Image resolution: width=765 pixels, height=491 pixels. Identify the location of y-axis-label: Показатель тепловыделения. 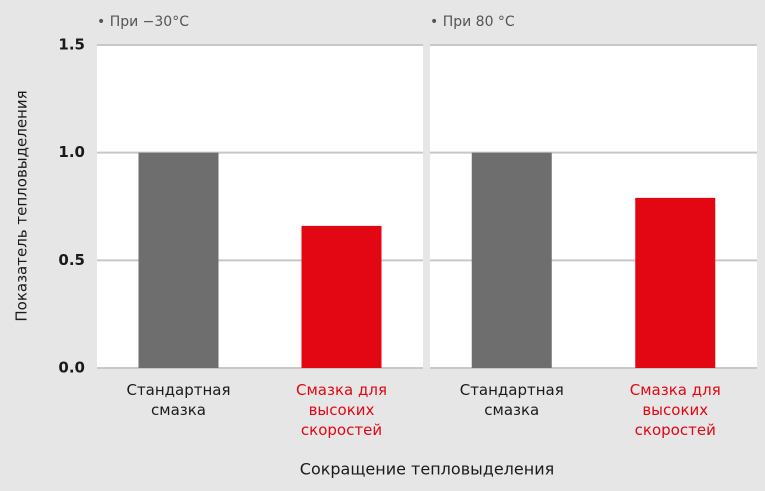
(22, 205).